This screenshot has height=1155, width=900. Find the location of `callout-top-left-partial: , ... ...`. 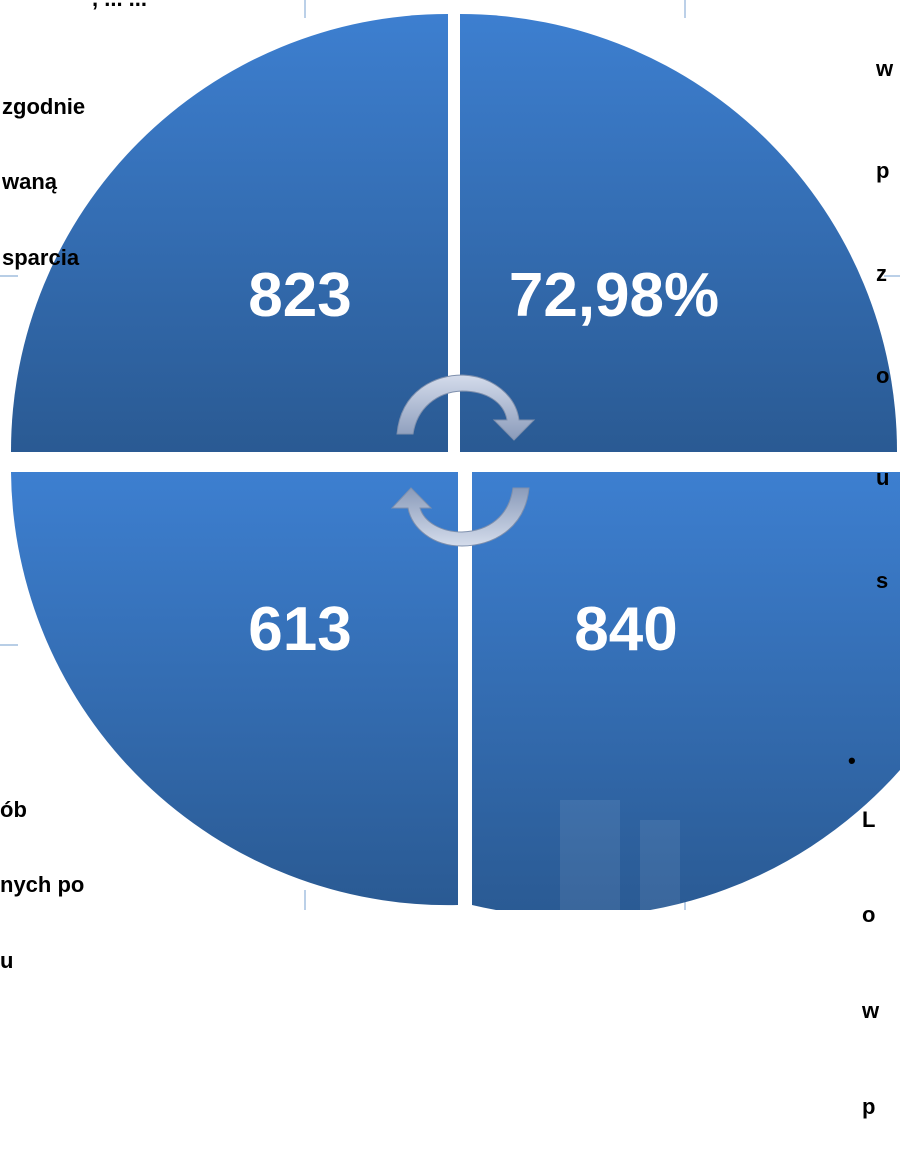

callout-top-left-partial: , ... ... is located at coordinates (122, 5).